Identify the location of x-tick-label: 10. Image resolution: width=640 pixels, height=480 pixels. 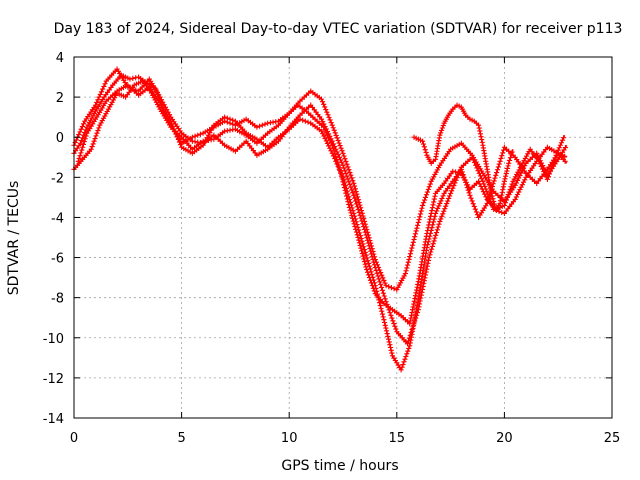
(289, 438).